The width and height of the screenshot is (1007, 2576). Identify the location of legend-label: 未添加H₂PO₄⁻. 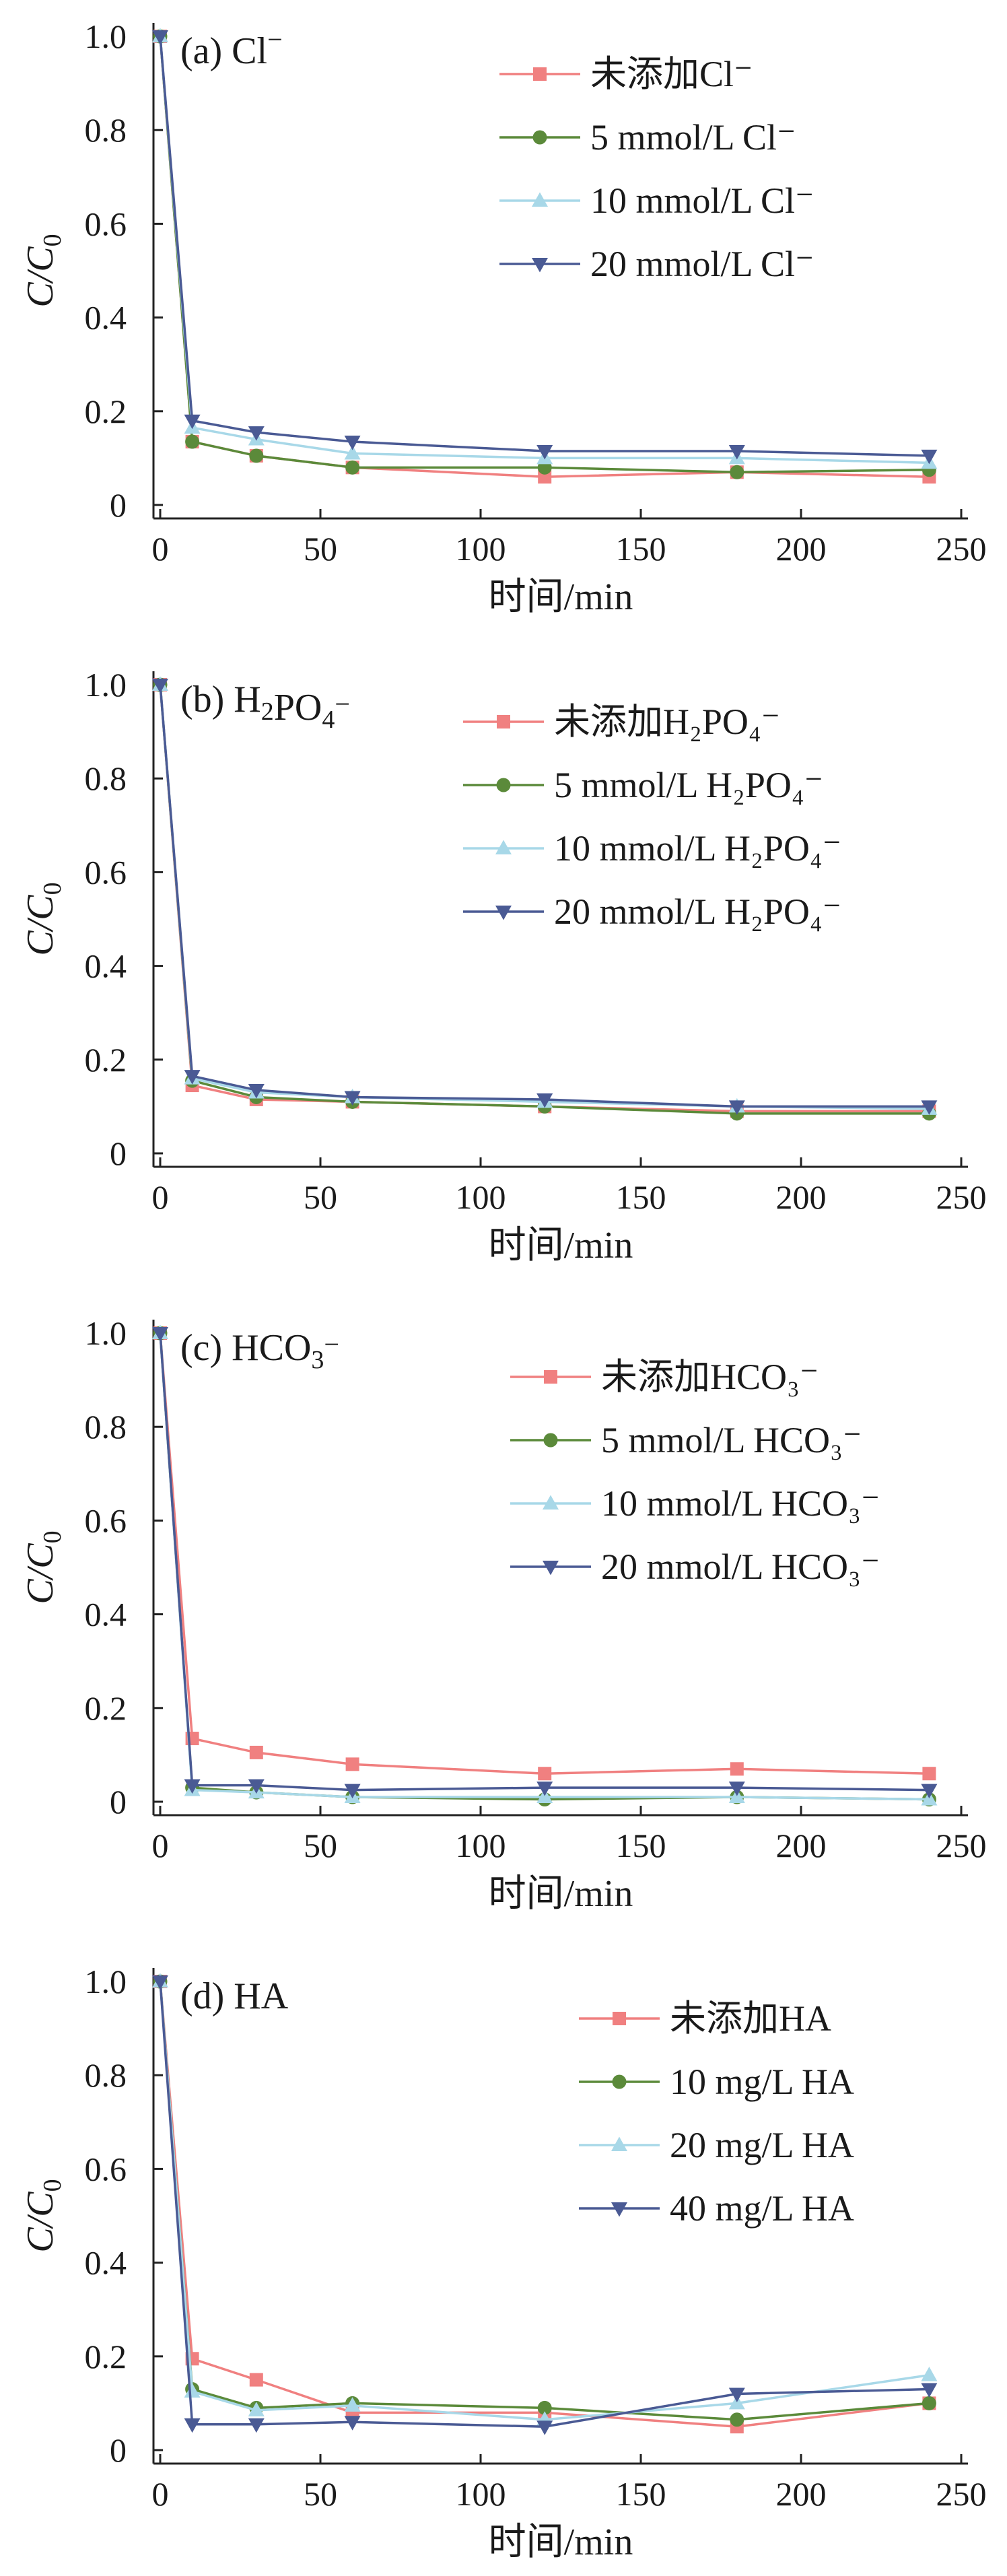
(667, 722).